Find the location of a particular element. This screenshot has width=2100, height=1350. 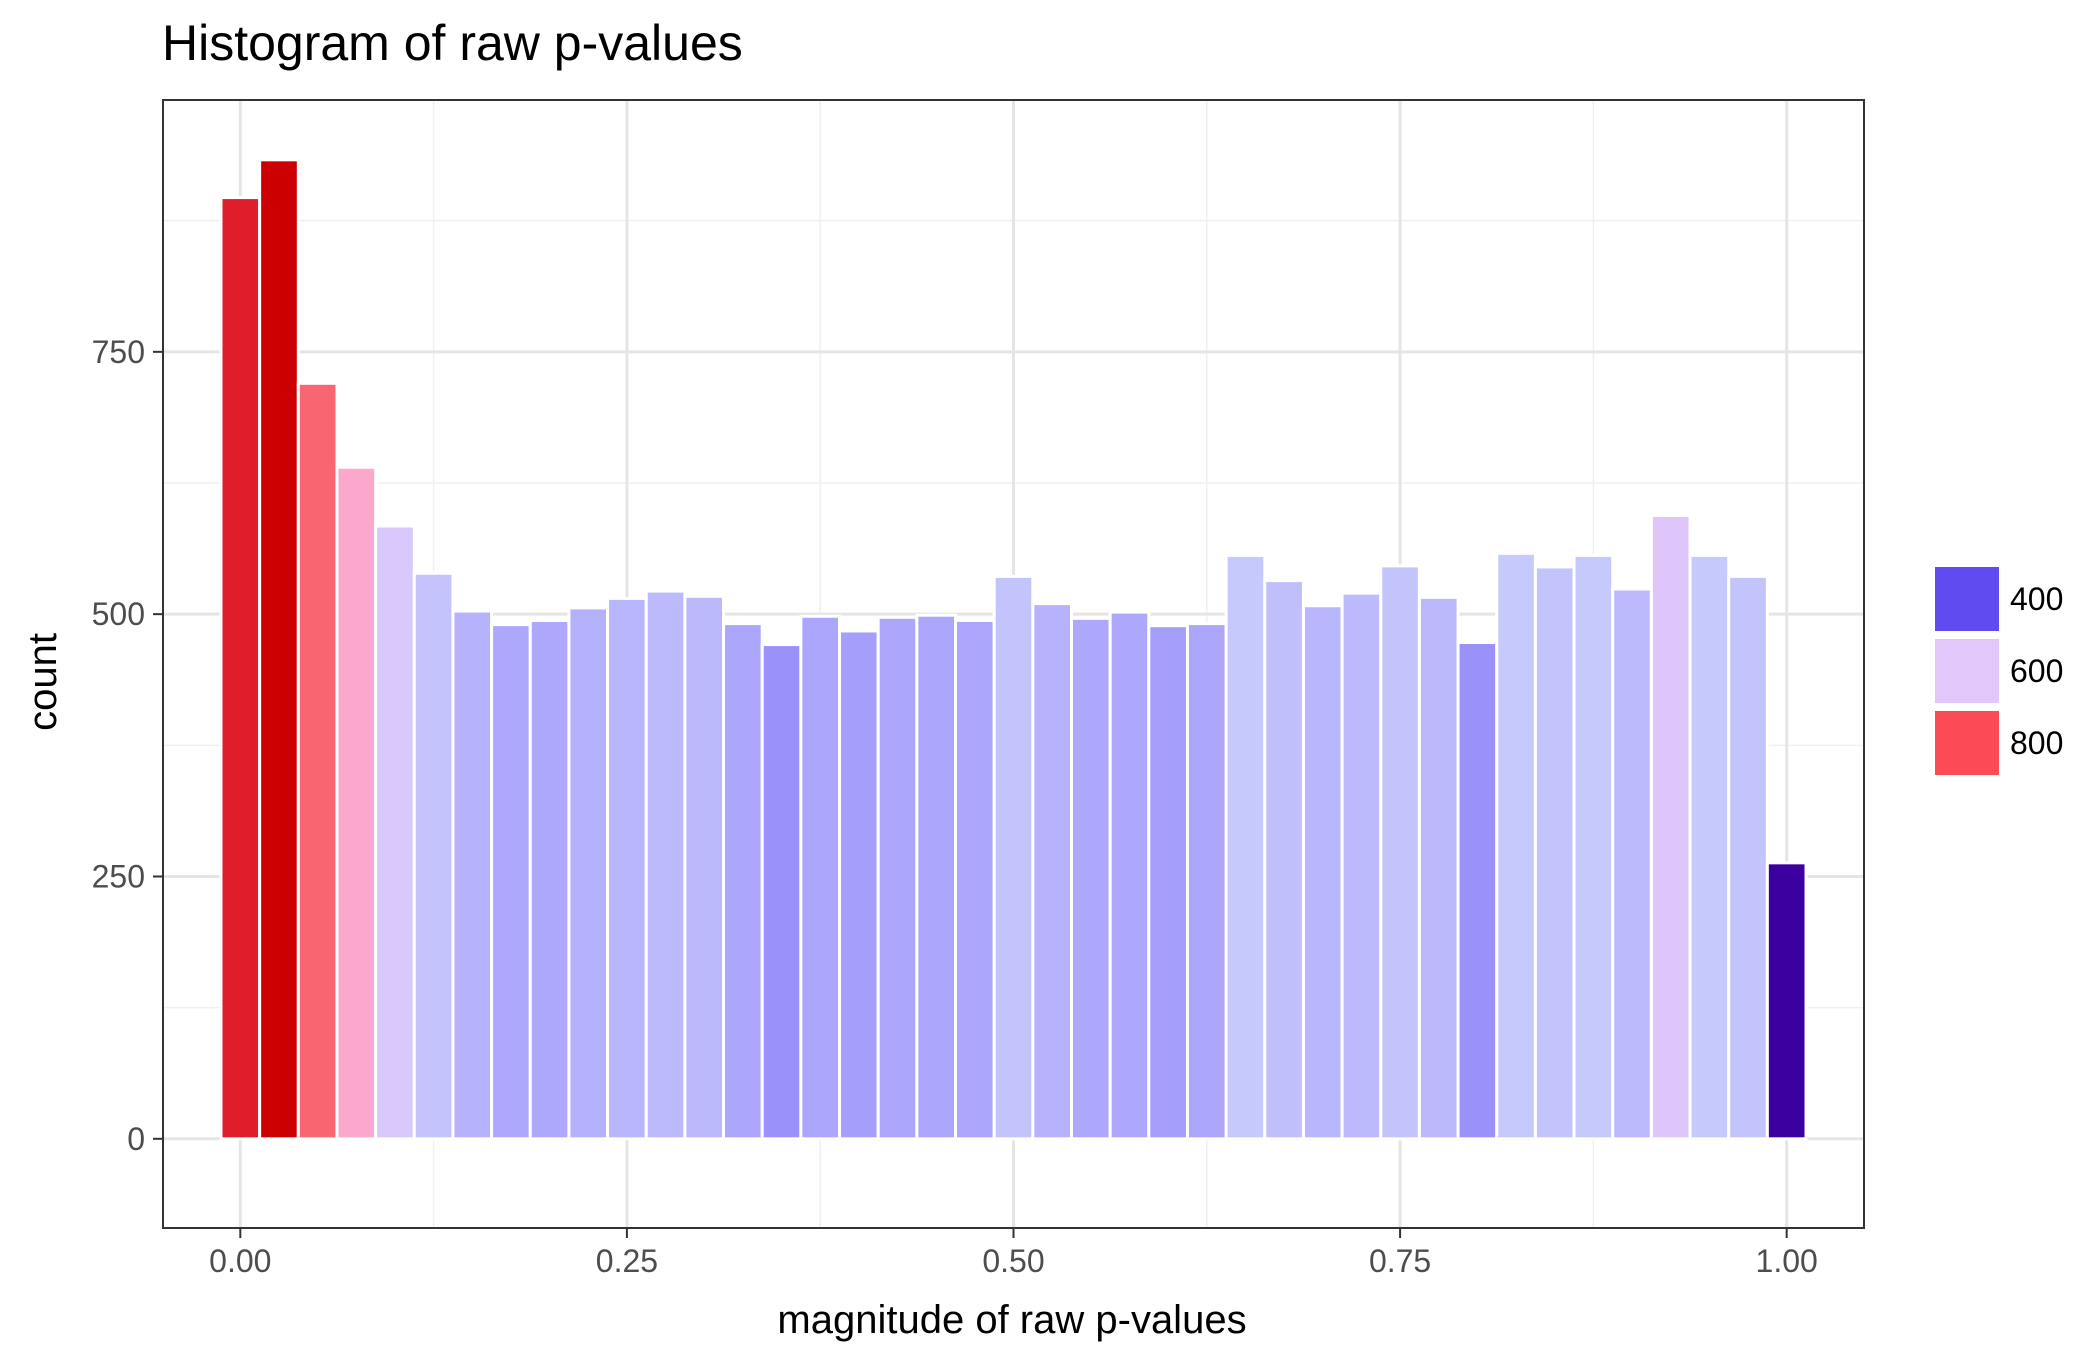

x-tick-label: 1.00 is located at coordinates (1787, 1261).